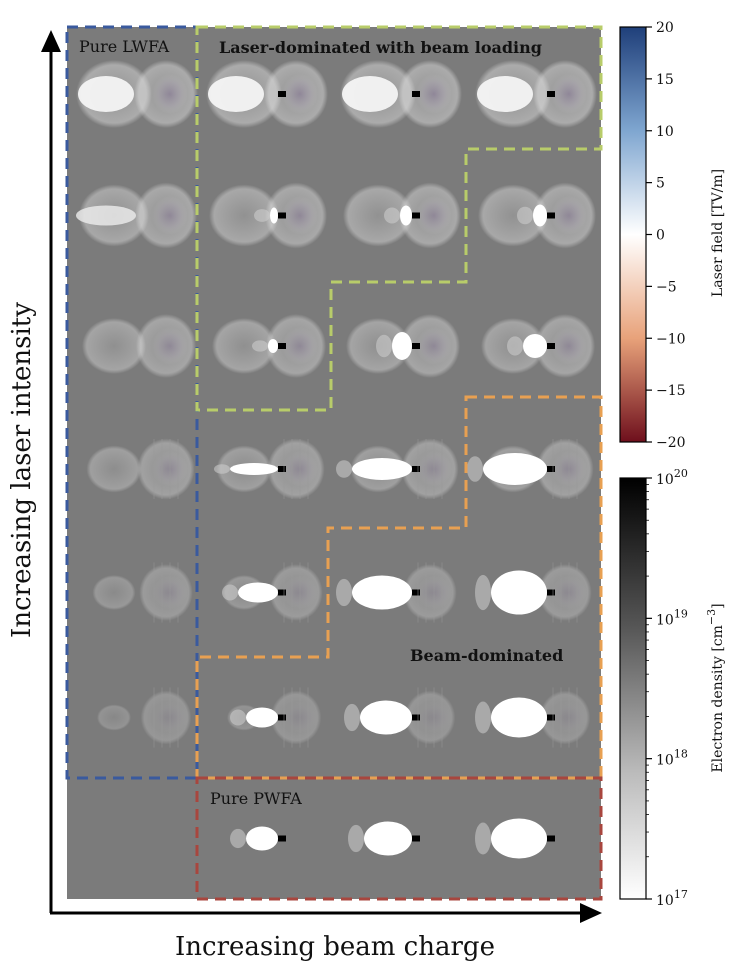 The width and height of the screenshot is (750, 969). I want to click on density-tick-label: 1019, so click(672, 617).